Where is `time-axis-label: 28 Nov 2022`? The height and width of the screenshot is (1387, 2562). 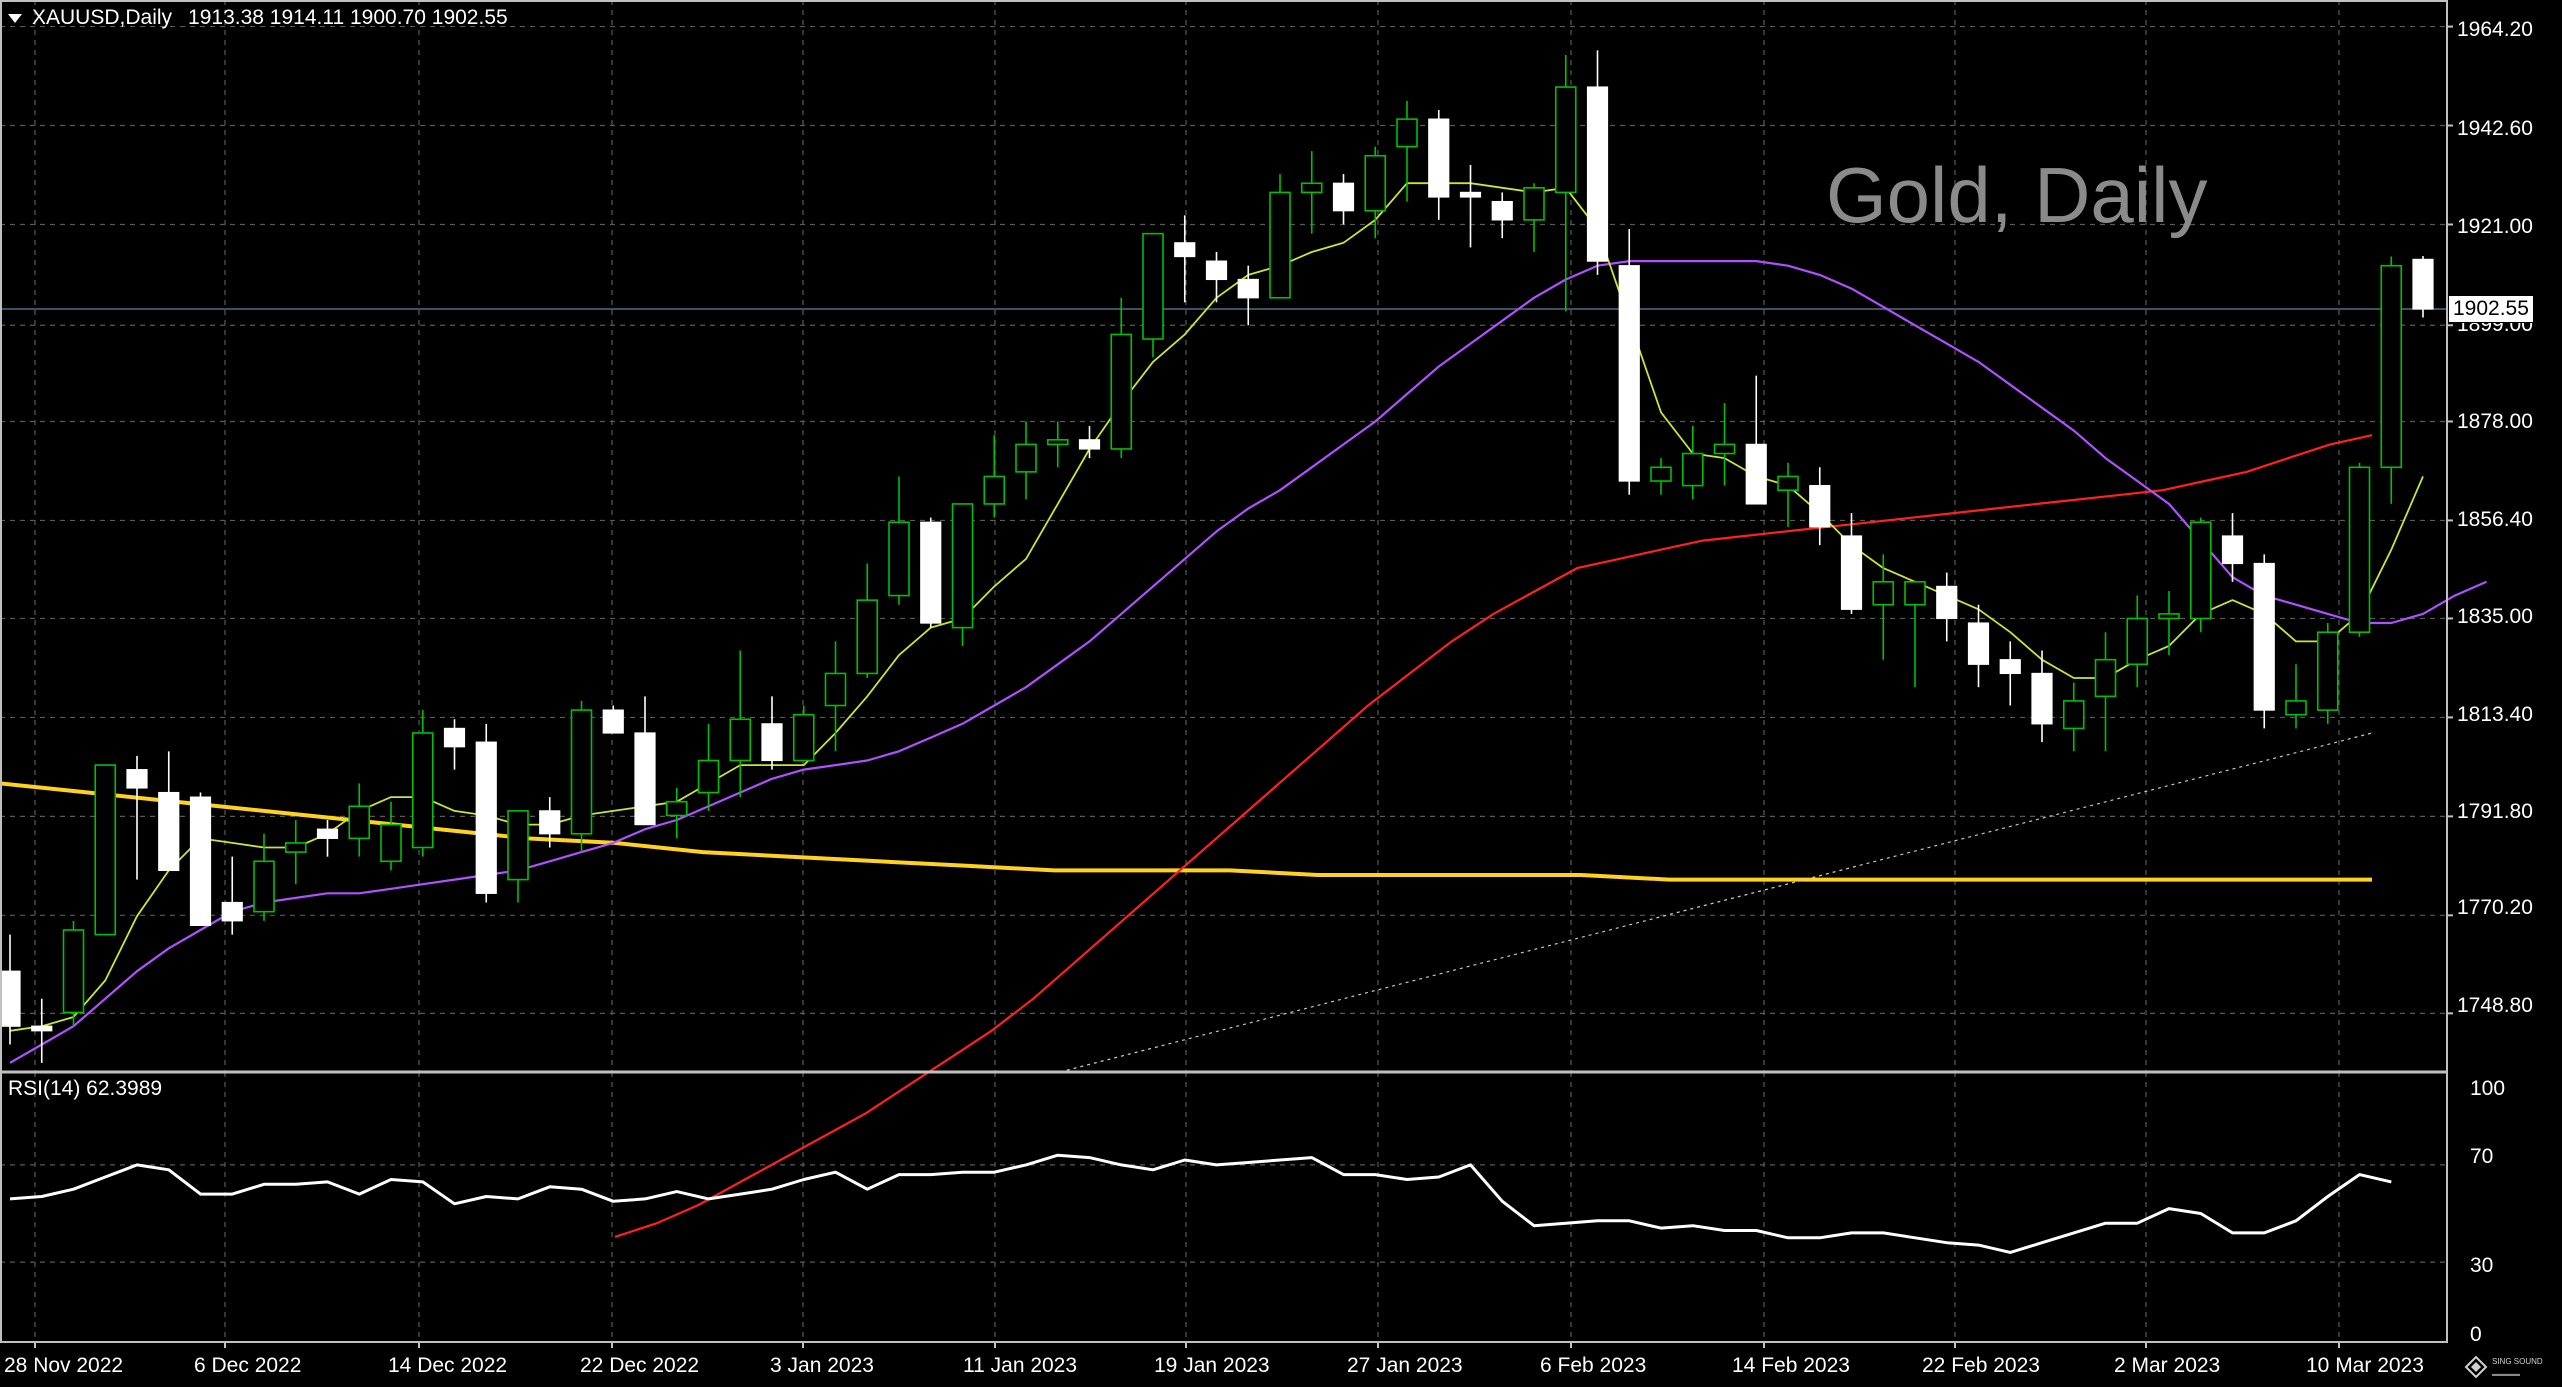
time-axis-label: 28 Nov 2022 is located at coordinates (64, 1365).